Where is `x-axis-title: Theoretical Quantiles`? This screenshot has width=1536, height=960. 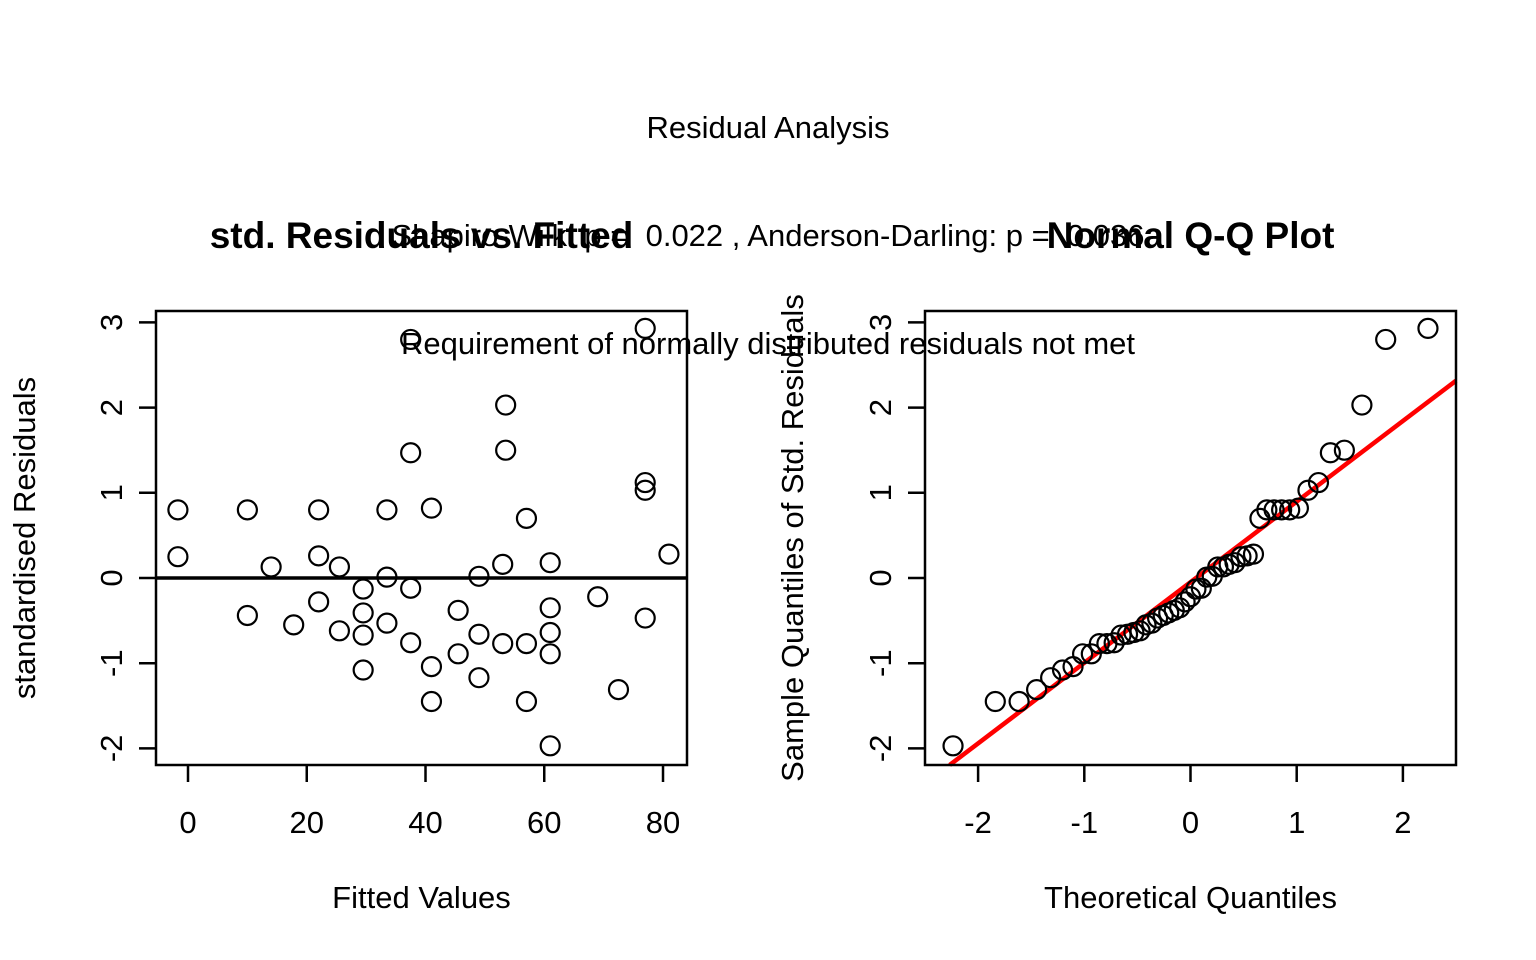
x-axis-title: Theoretical Quantiles is located at coordinates (1190, 897).